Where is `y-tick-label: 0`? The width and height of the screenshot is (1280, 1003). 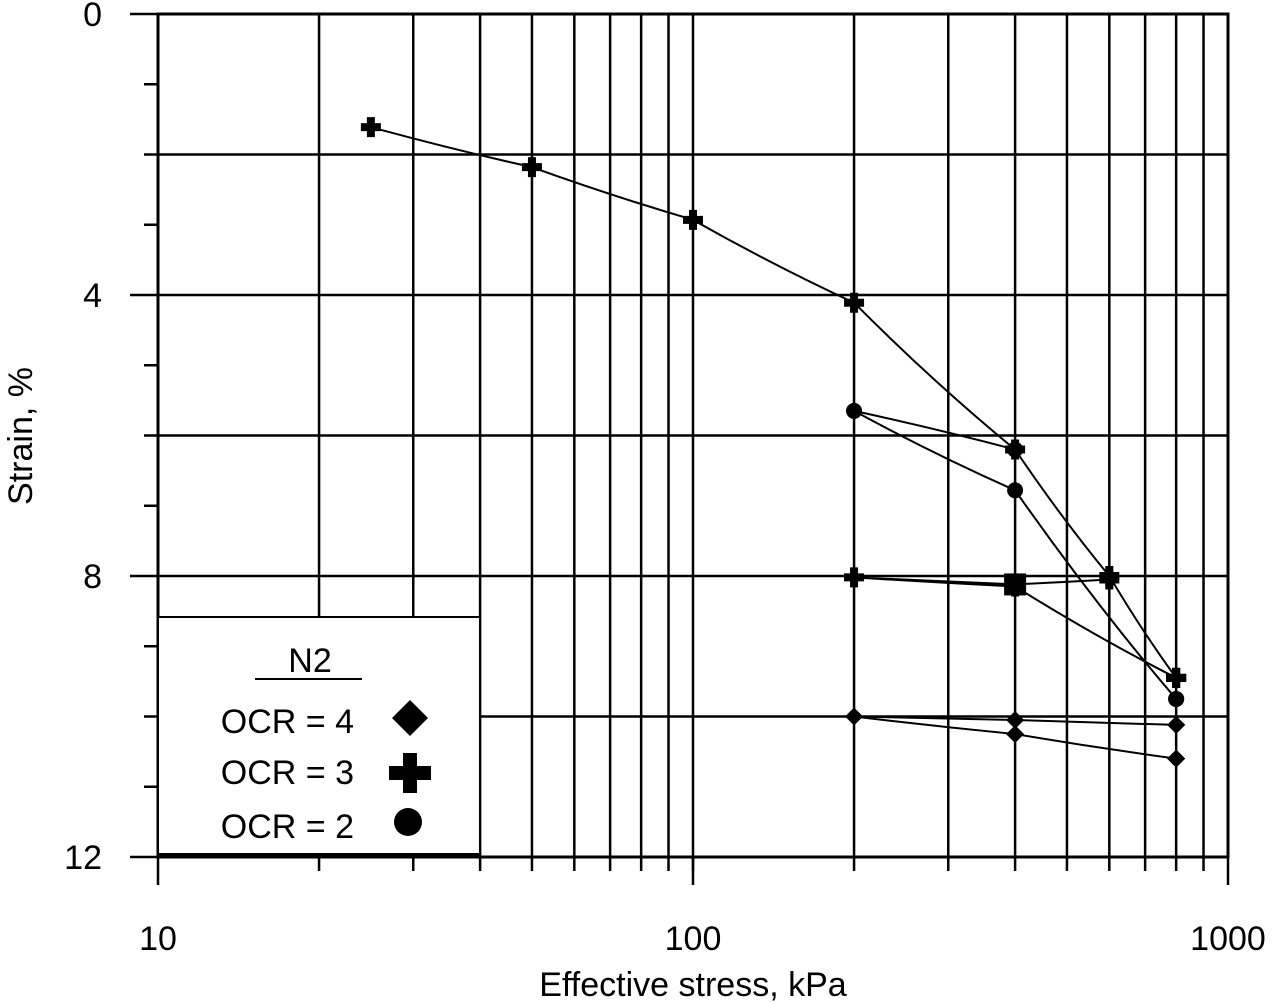 y-tick-label: 0 is located at coordinates (92, 17).